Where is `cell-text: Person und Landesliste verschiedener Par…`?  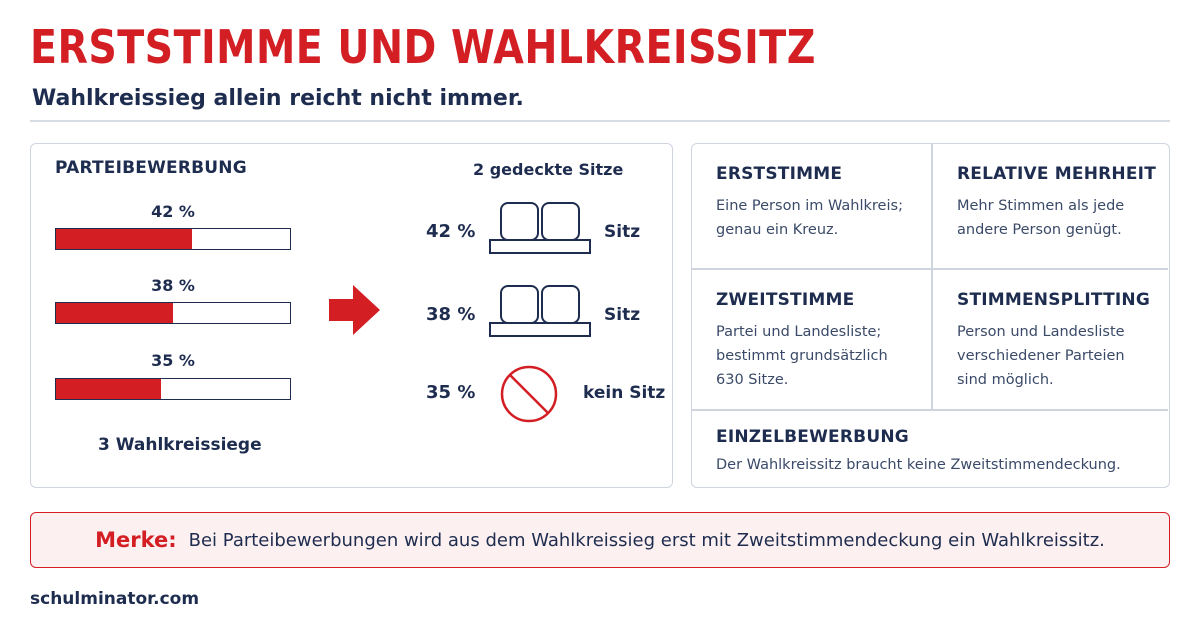 cell-text: Person und Landesliste verschiedener Par… is located at coordinates (1041, 356).